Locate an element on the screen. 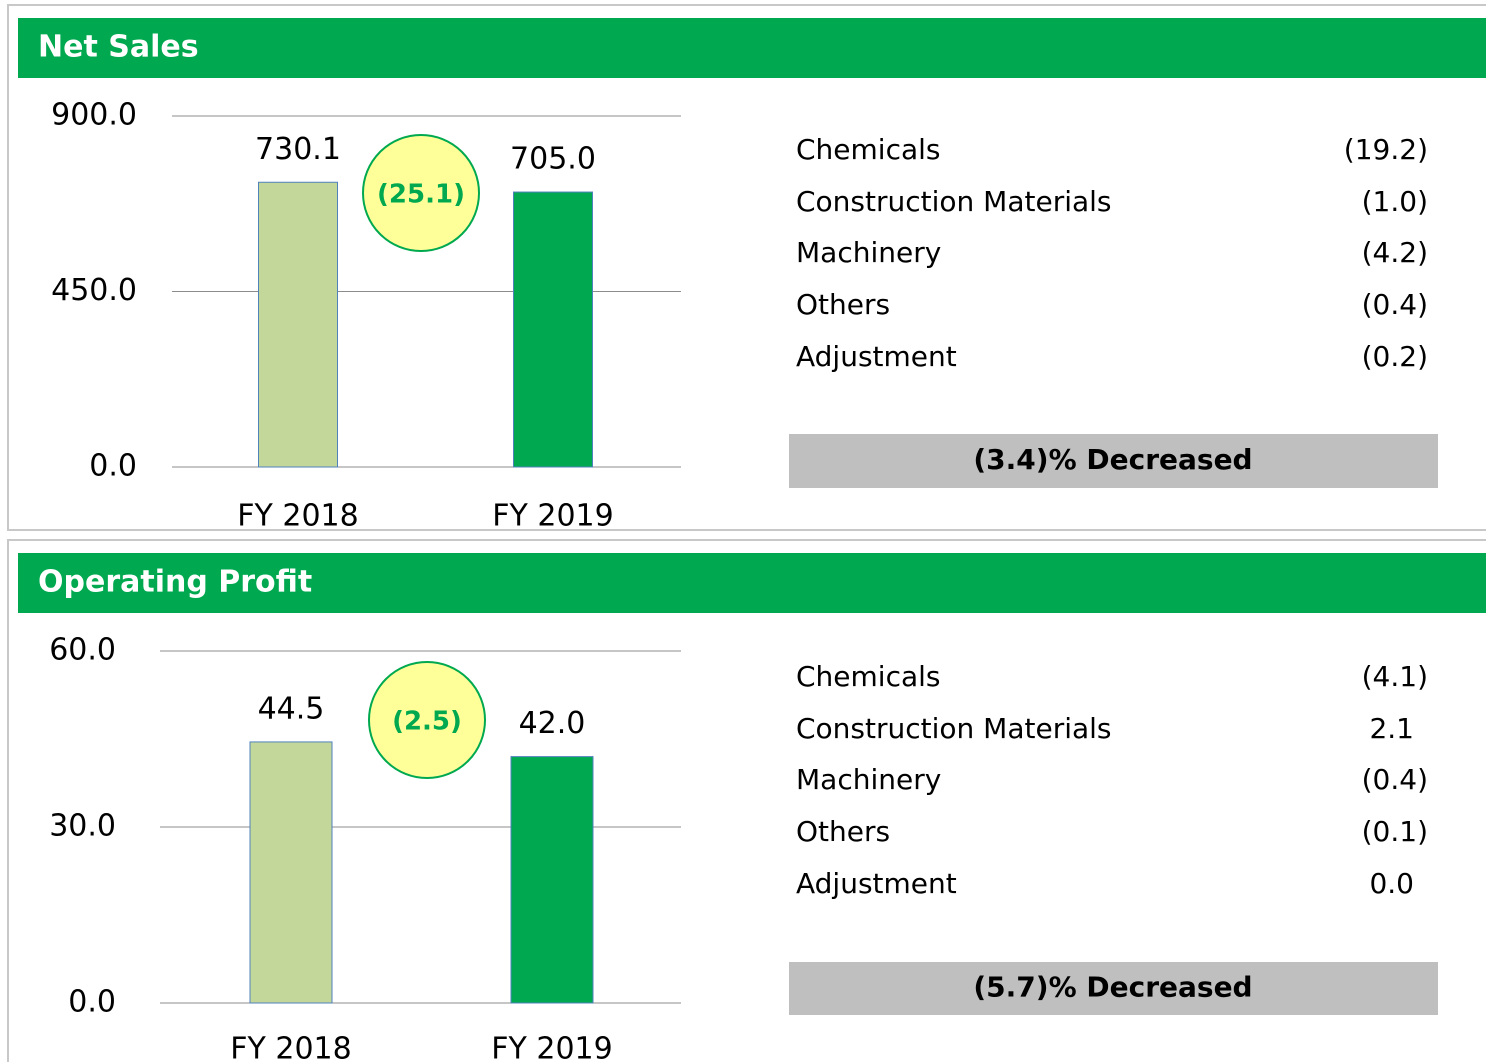 The width and height of the screenshot is (1486, 1062). difference-label: (25.1) is located at coordinates (421, 195).